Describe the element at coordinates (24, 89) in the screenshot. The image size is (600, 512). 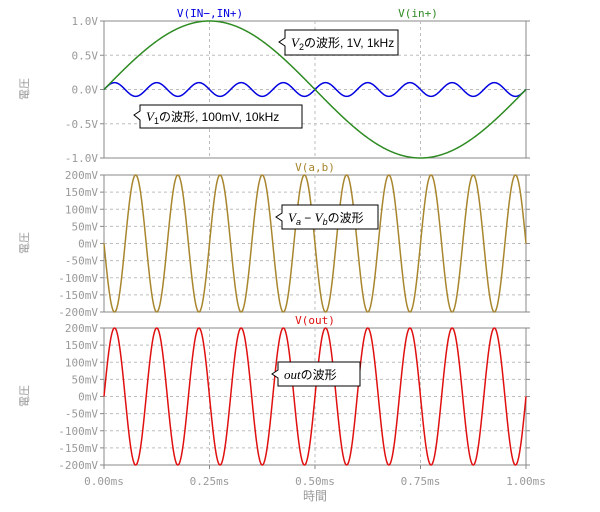
I see `panel-1-ylabel: 電圧` at that location.